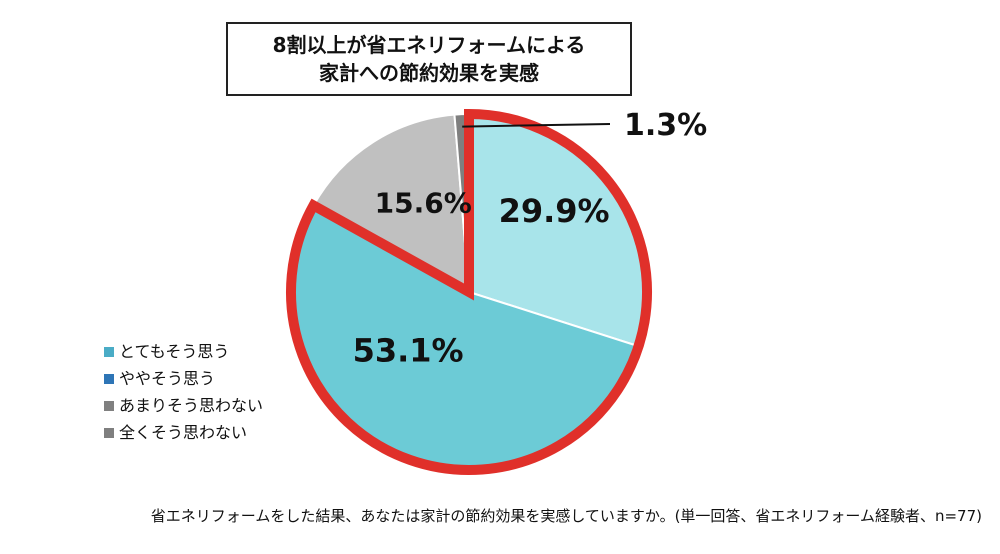  I want to click on data-label: 15.6%, so click(423, 202).